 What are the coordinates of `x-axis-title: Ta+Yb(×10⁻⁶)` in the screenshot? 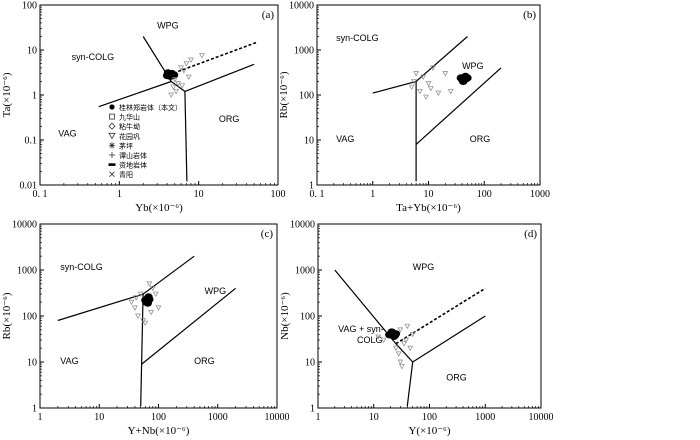 It's located at (428, 208).